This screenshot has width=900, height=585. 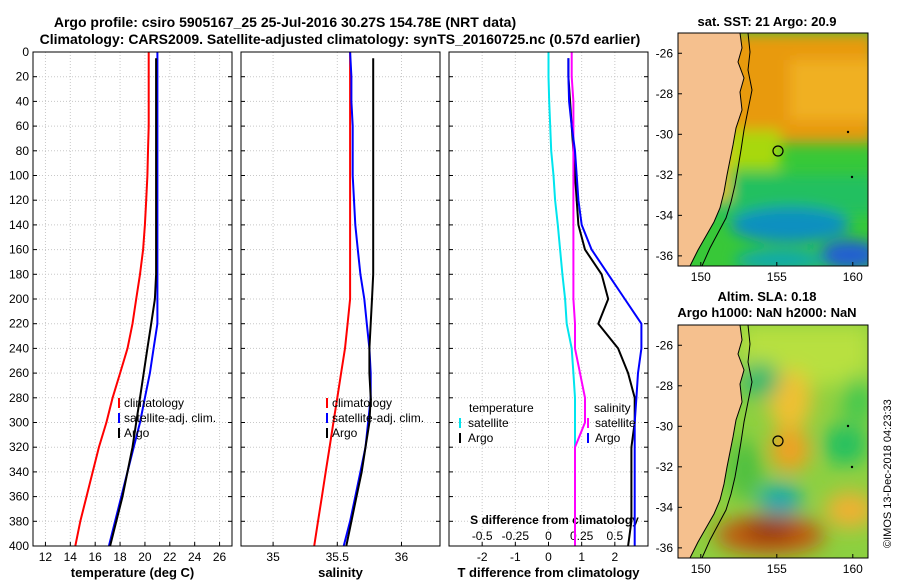 I want to click on y-tick-label: 120, so click(x=19, y=200).